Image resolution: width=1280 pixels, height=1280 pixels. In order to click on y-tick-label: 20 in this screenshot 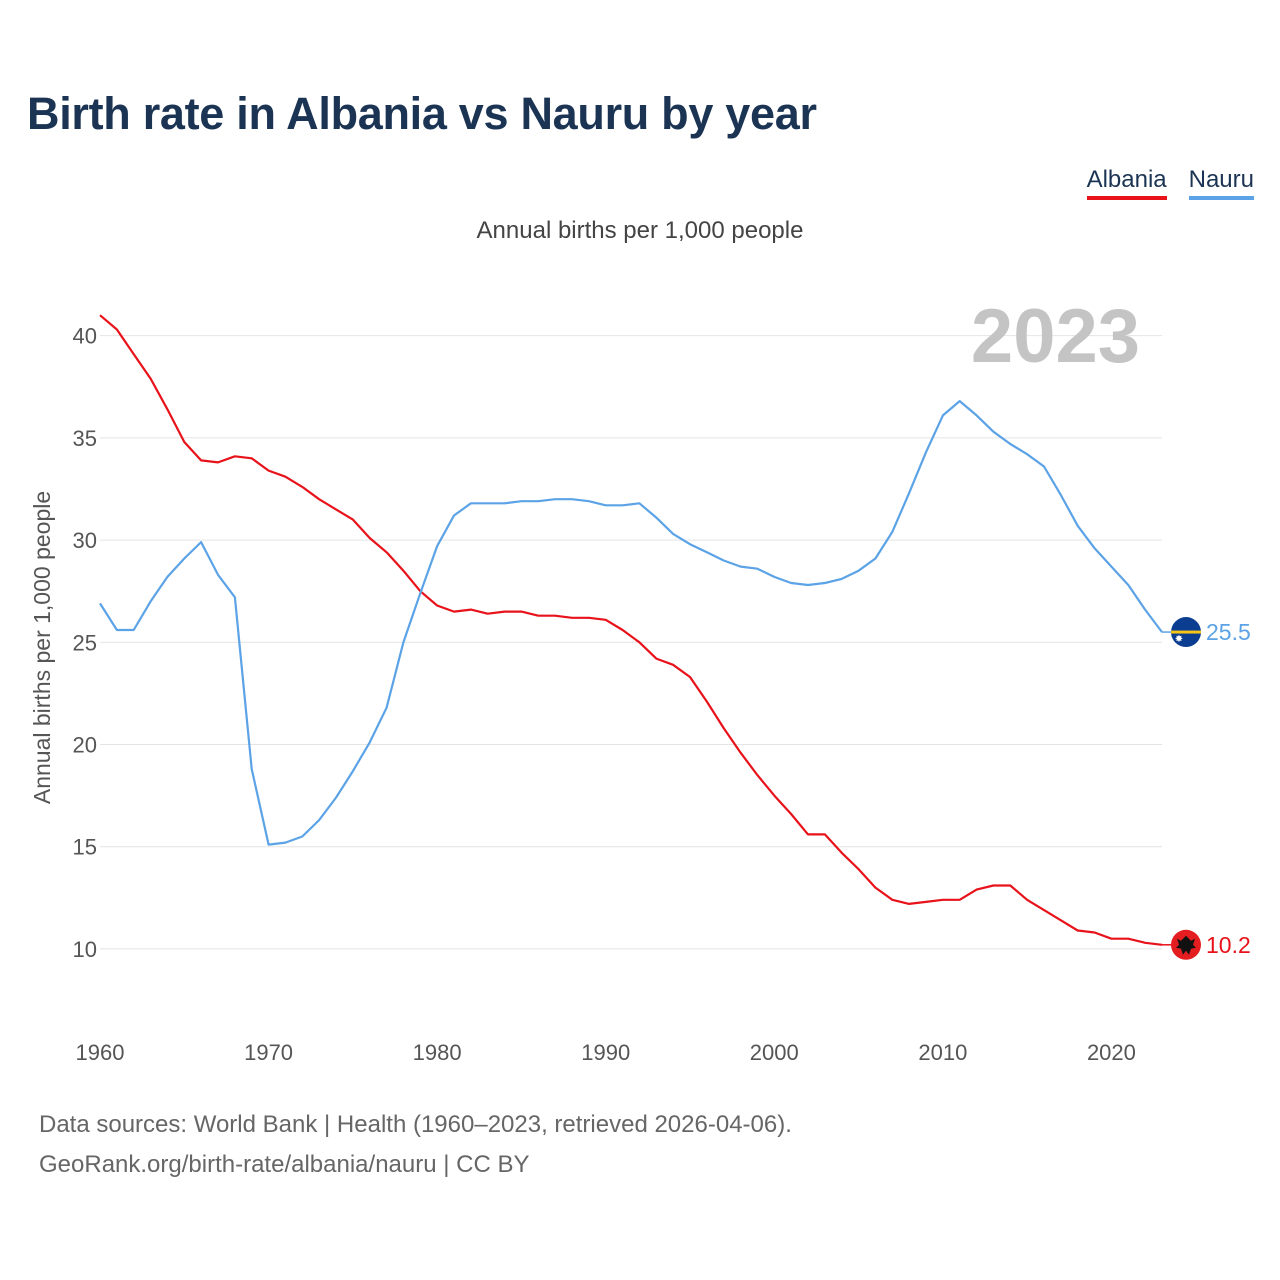, I will do `click(85, 744)`.